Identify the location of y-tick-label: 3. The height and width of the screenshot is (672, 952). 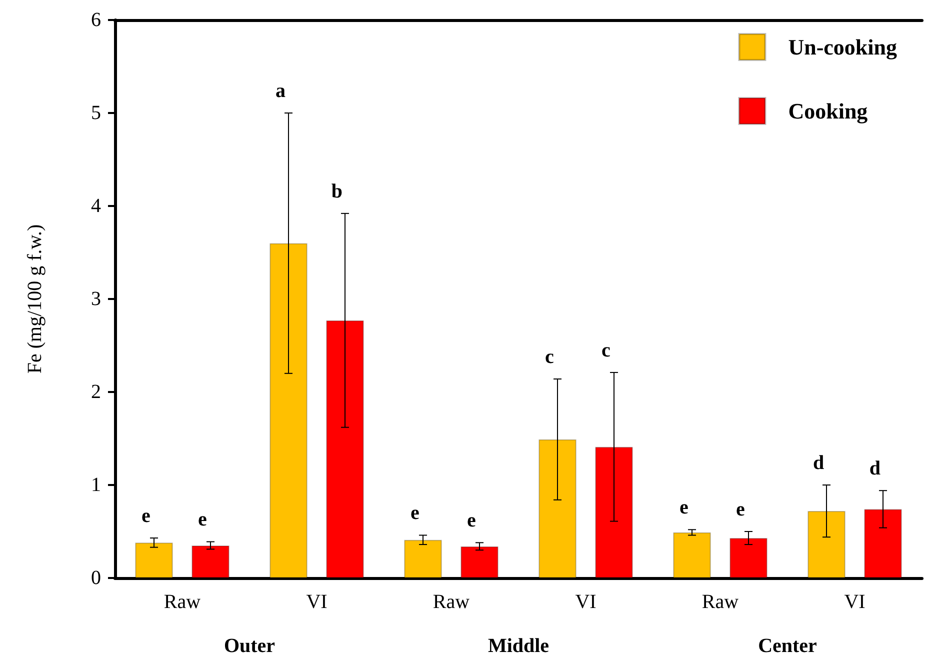
(96, 299).